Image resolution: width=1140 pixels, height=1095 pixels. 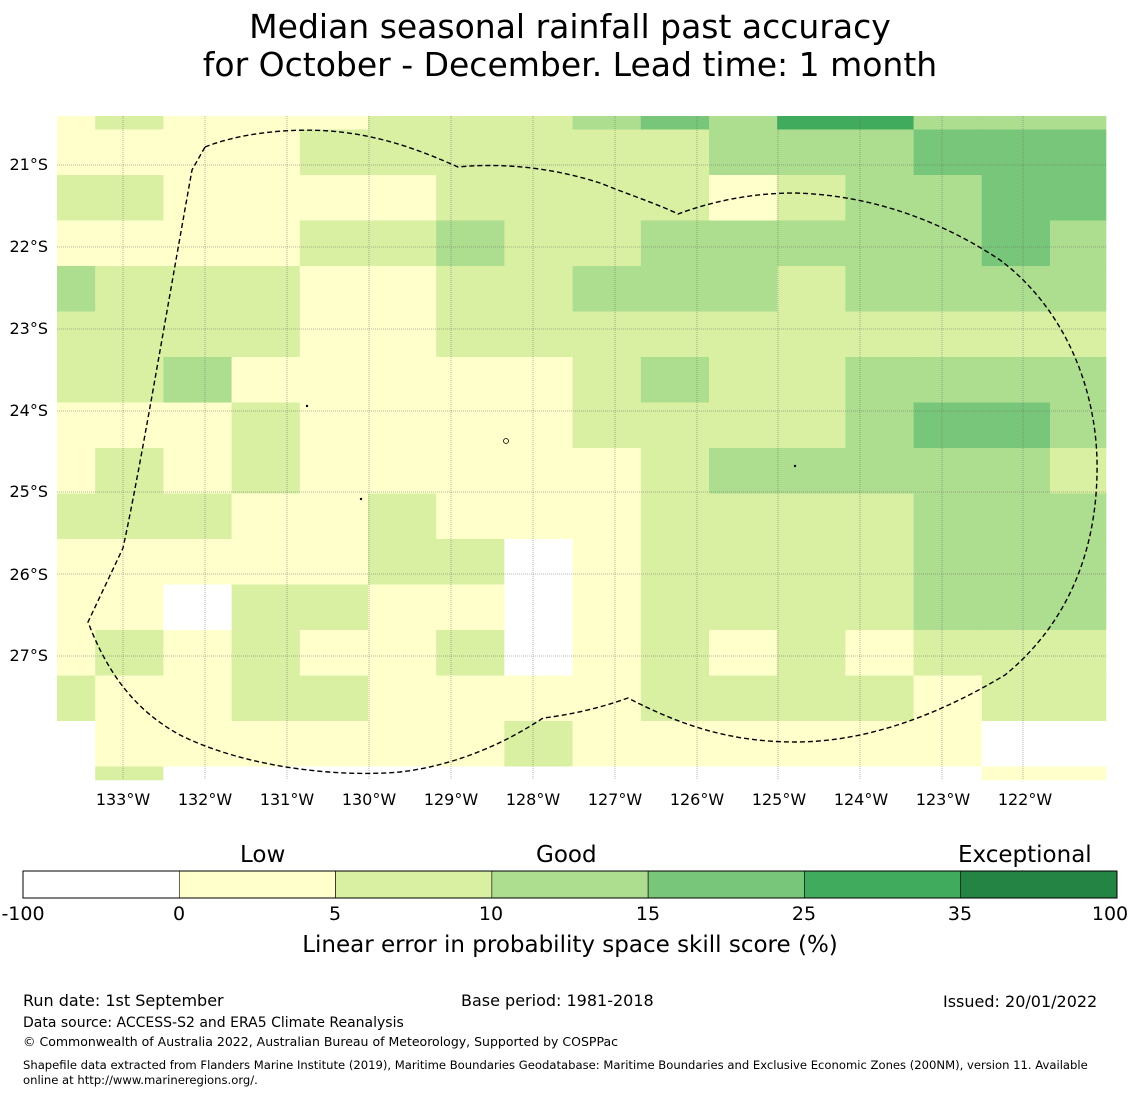 I want to click on colorbar-tick: 0, so click(x=179, y=914).